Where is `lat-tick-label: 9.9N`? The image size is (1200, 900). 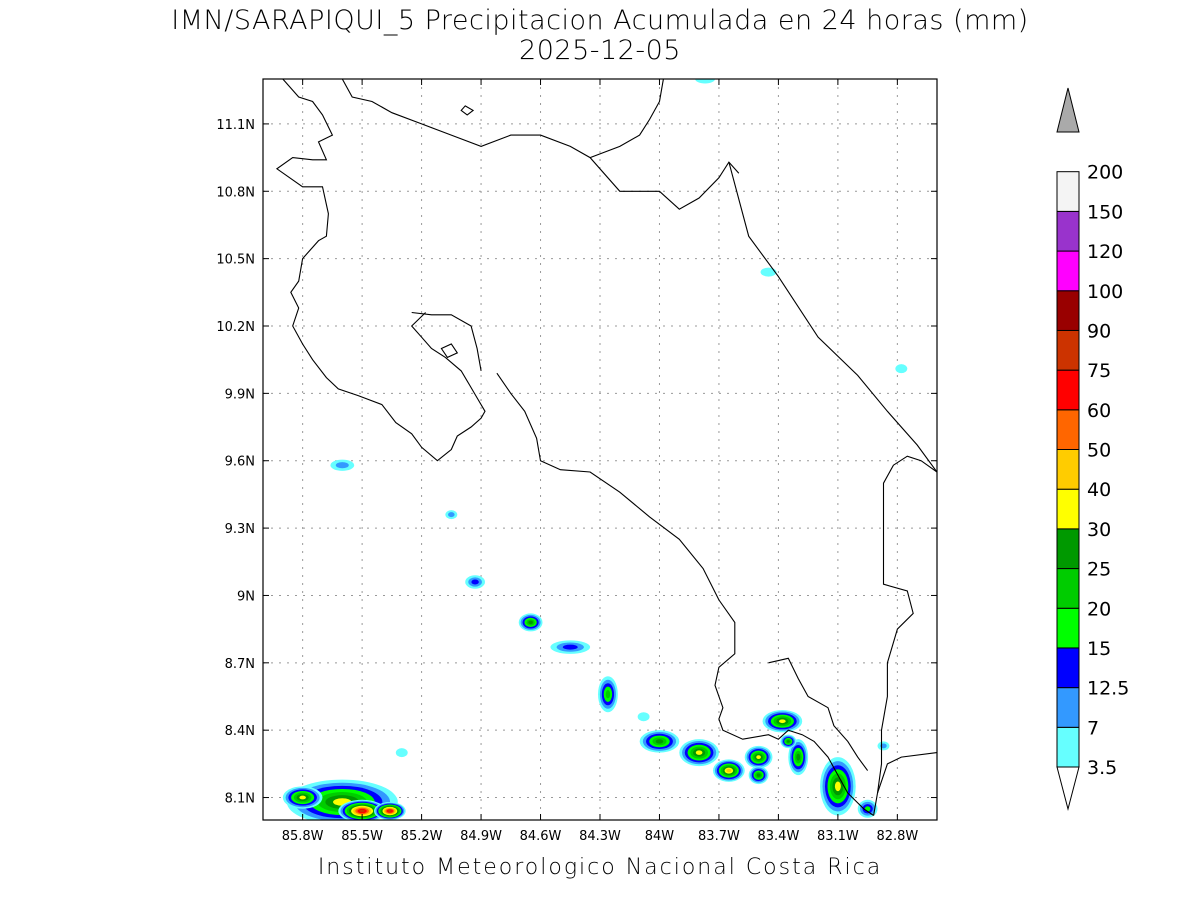
lat-tick-label: 9.9N is located at coordinates (240, 394).